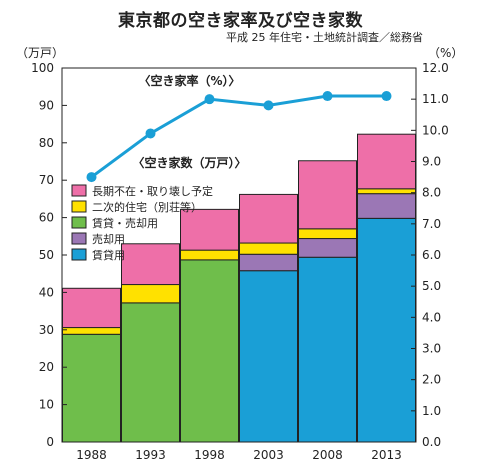 This screenshot has height=464, width=481. What do you see at coordinates (150, 372) in the screenshot?
I see `bar-segment-rental_sale_combined-1993` at bounding box center [150, 372].